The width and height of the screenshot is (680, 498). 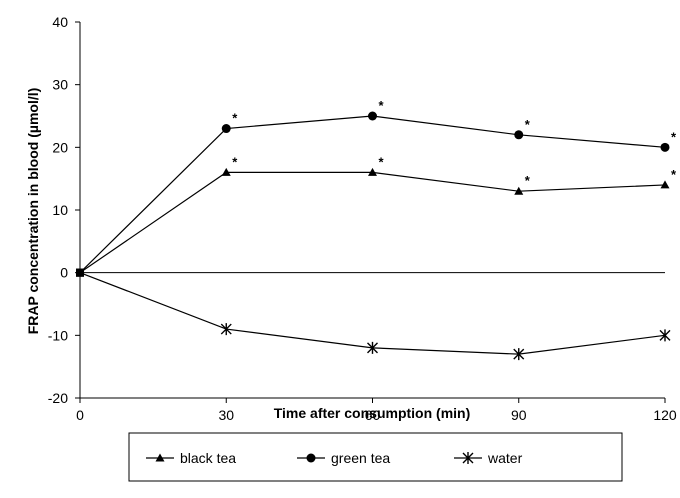 What do you see at coordinates (226, 415) in the screenshot?
I see `x-tick-label: 30` at bounding box center [226, 415].